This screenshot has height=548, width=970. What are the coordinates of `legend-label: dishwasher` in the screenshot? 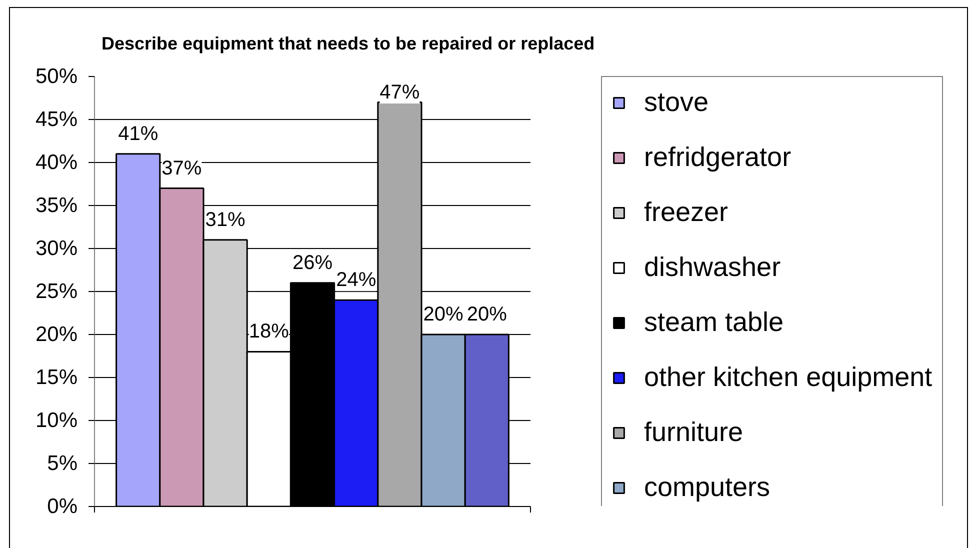 It's located at (712, 267).